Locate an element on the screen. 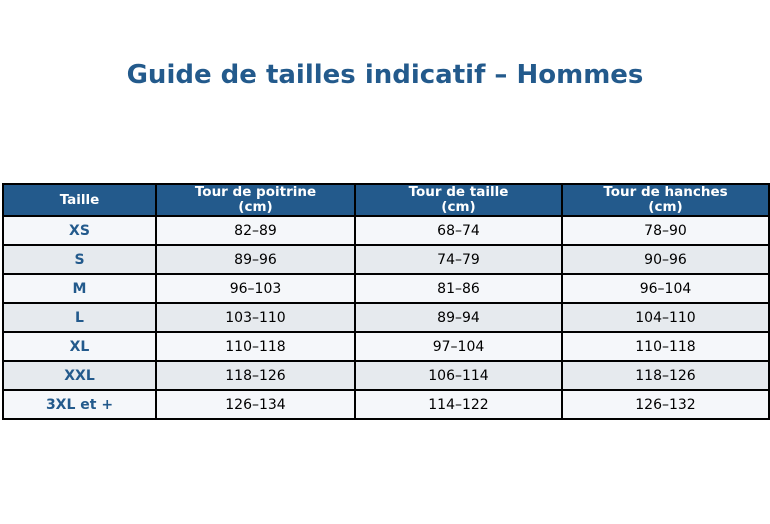 The image size is (770, 524). hips-cell: 96–104 is located at coordinates (665, 288).